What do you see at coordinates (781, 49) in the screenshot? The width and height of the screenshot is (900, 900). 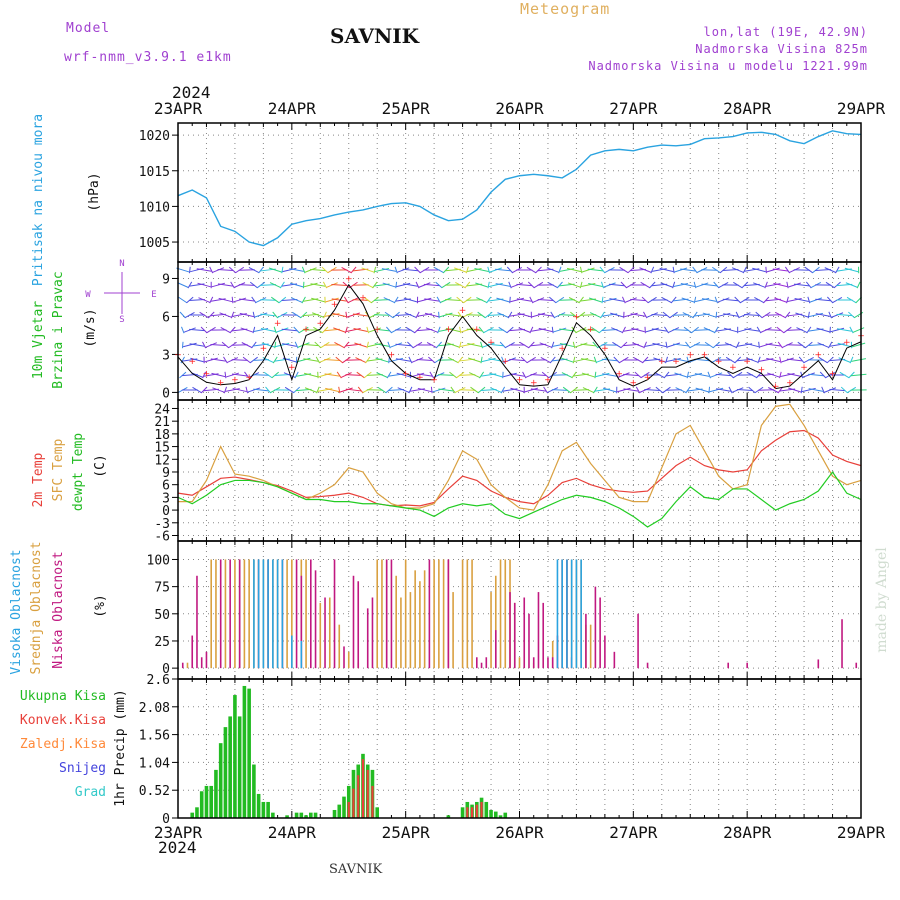 I see `altitude-label: Nadmorska Visina 825m` at bounding box center [781, 49].